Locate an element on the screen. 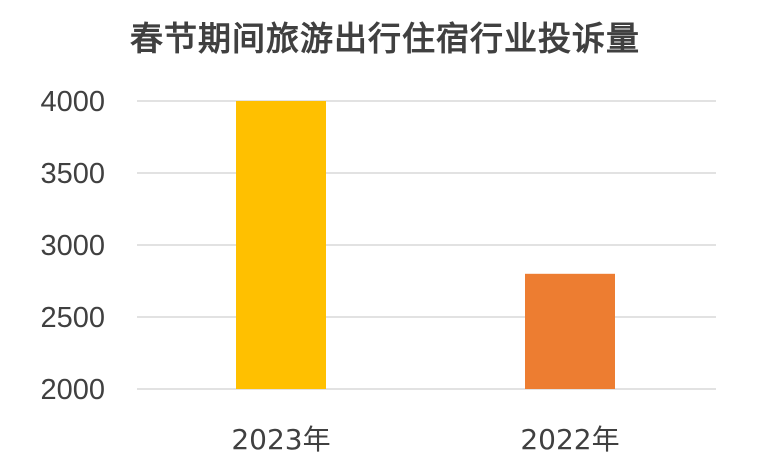 The height and width of the screenshot is (472, 770). x-category-label: 2023年 is located at coordinates (280, 439).